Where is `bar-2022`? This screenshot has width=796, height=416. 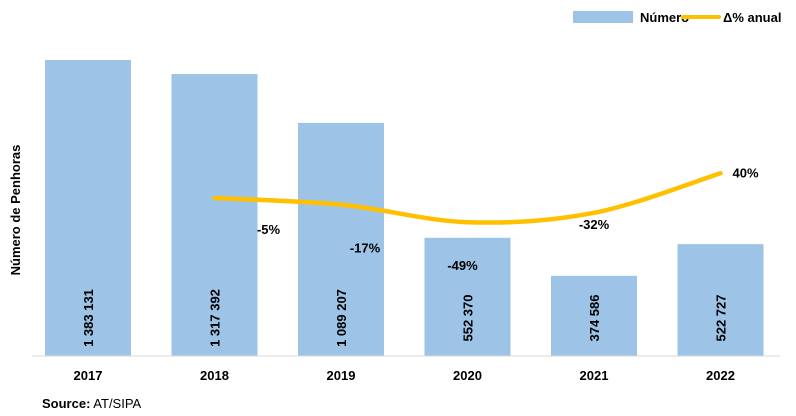
bar-2022 is located at coordinates (720, 300).